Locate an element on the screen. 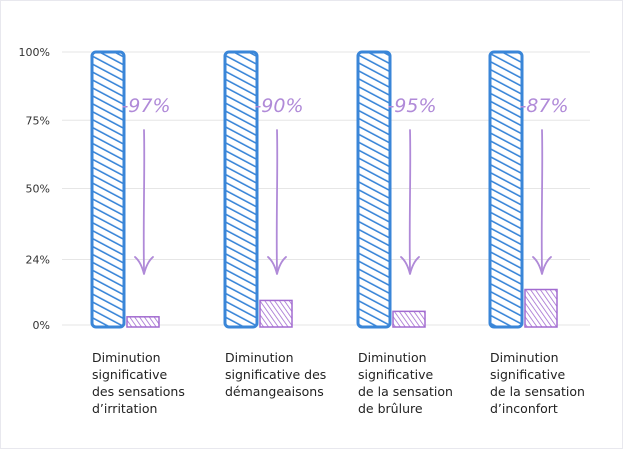  y-tick-label: 75% is located at coordinates (38, 120).